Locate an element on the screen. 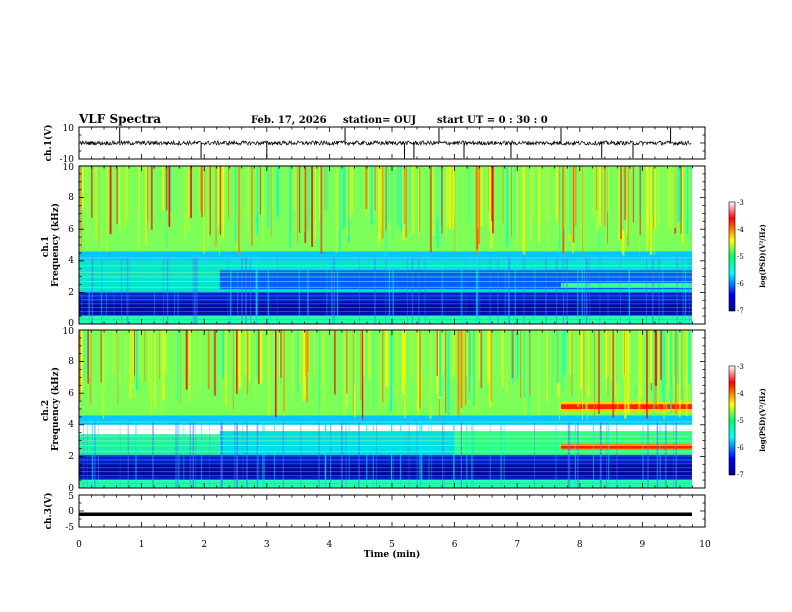 Image resolution: width=792 pixels, height=612 pixels. spec-band-low-deep is located at coordinates (385, 308).